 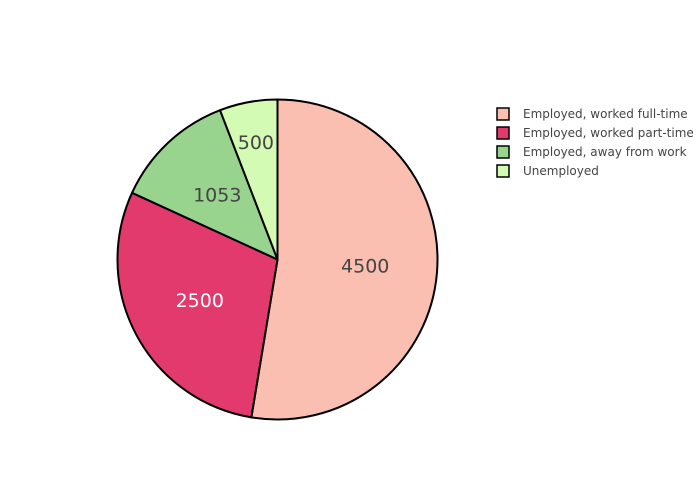 I want to click on legend-item-employed-worked-full-time: Employed, worked full-time, so click(x=592, y=114).